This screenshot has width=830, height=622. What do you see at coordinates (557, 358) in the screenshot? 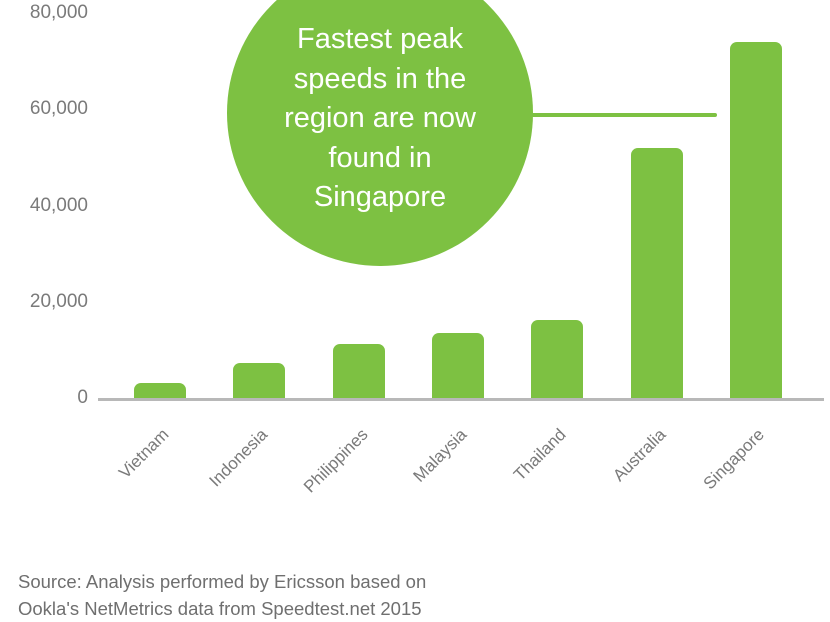
I see `bar-thailand` at bounding box center [557, 358].